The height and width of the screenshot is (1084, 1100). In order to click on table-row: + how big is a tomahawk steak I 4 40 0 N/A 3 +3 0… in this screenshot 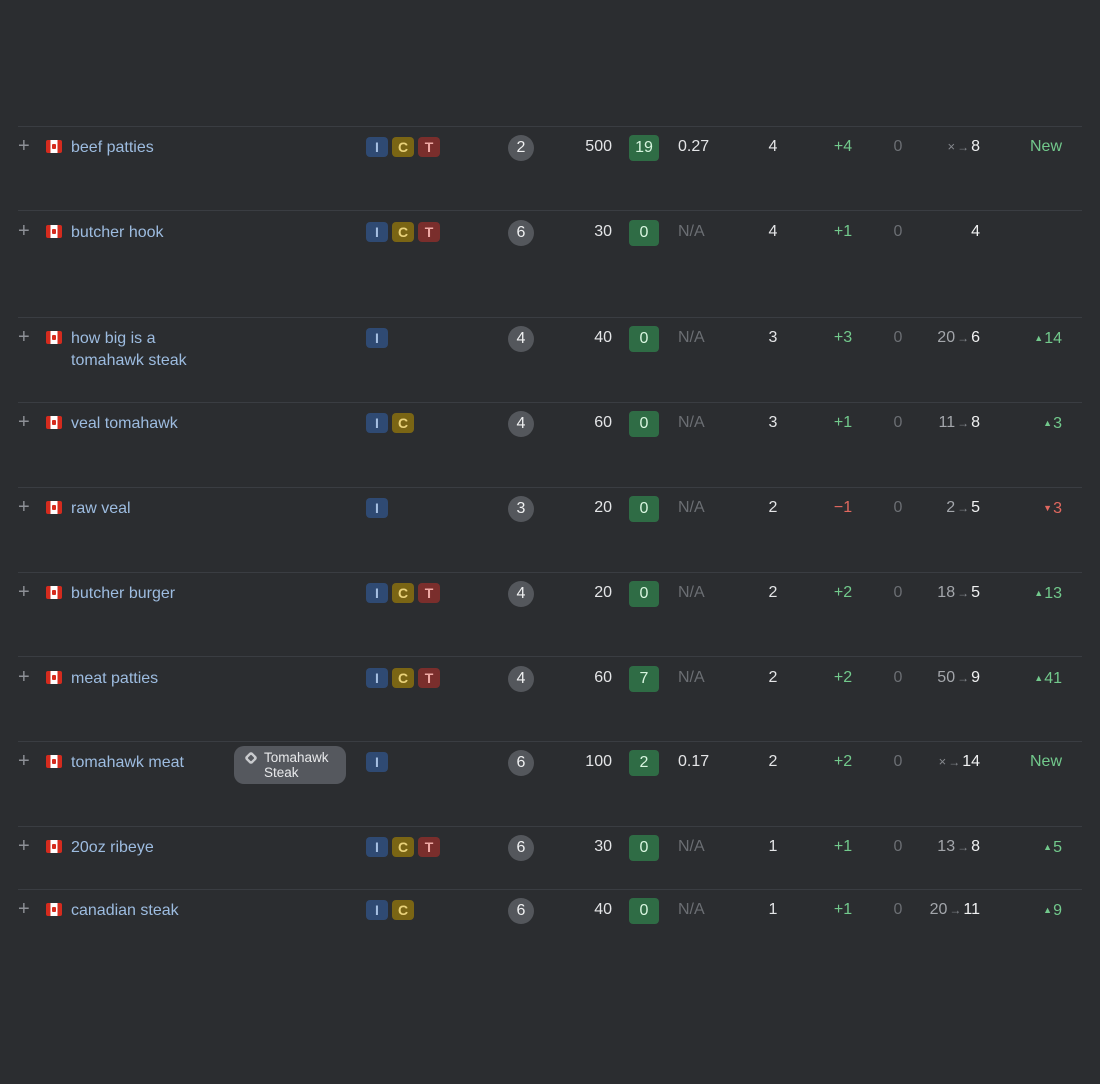, I will do `click(550, 347)`.